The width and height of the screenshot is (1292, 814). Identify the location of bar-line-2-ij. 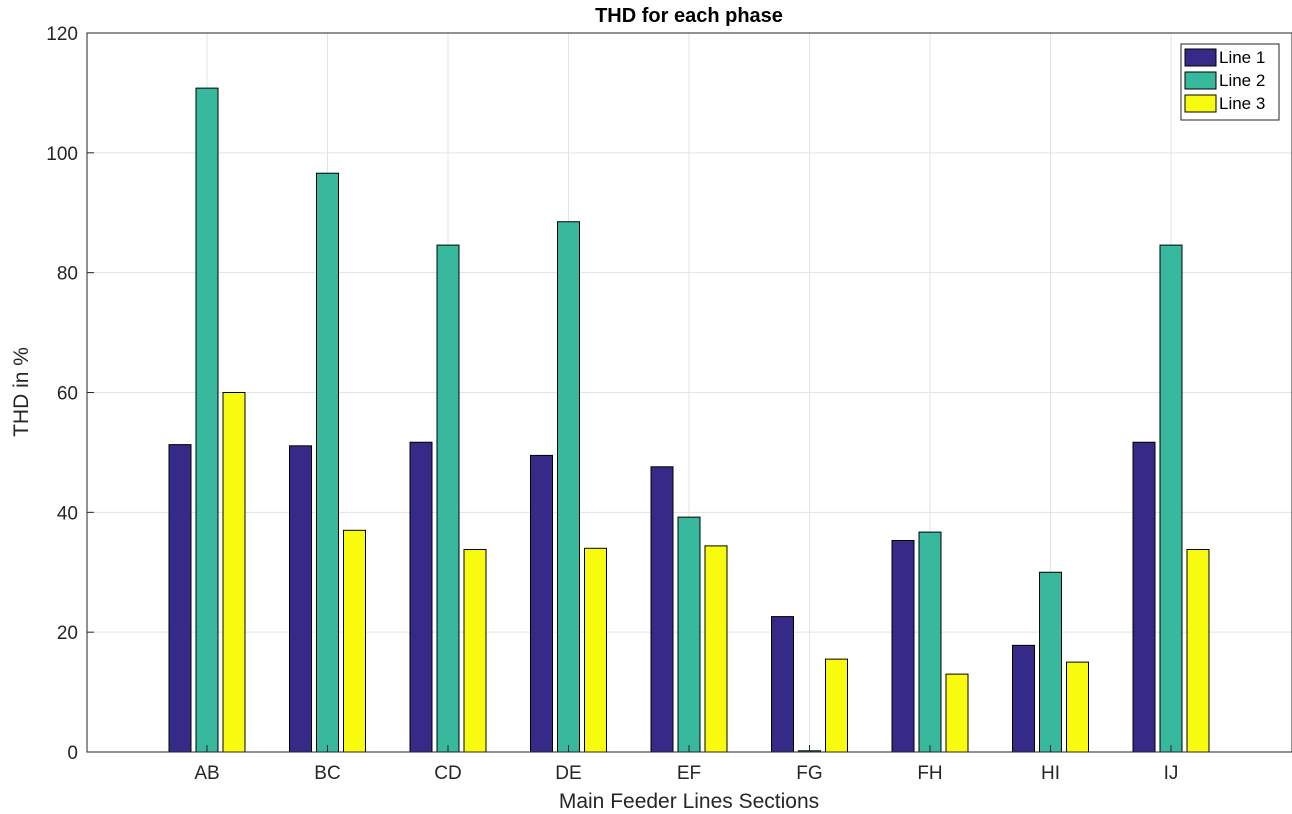
(1171, 498).